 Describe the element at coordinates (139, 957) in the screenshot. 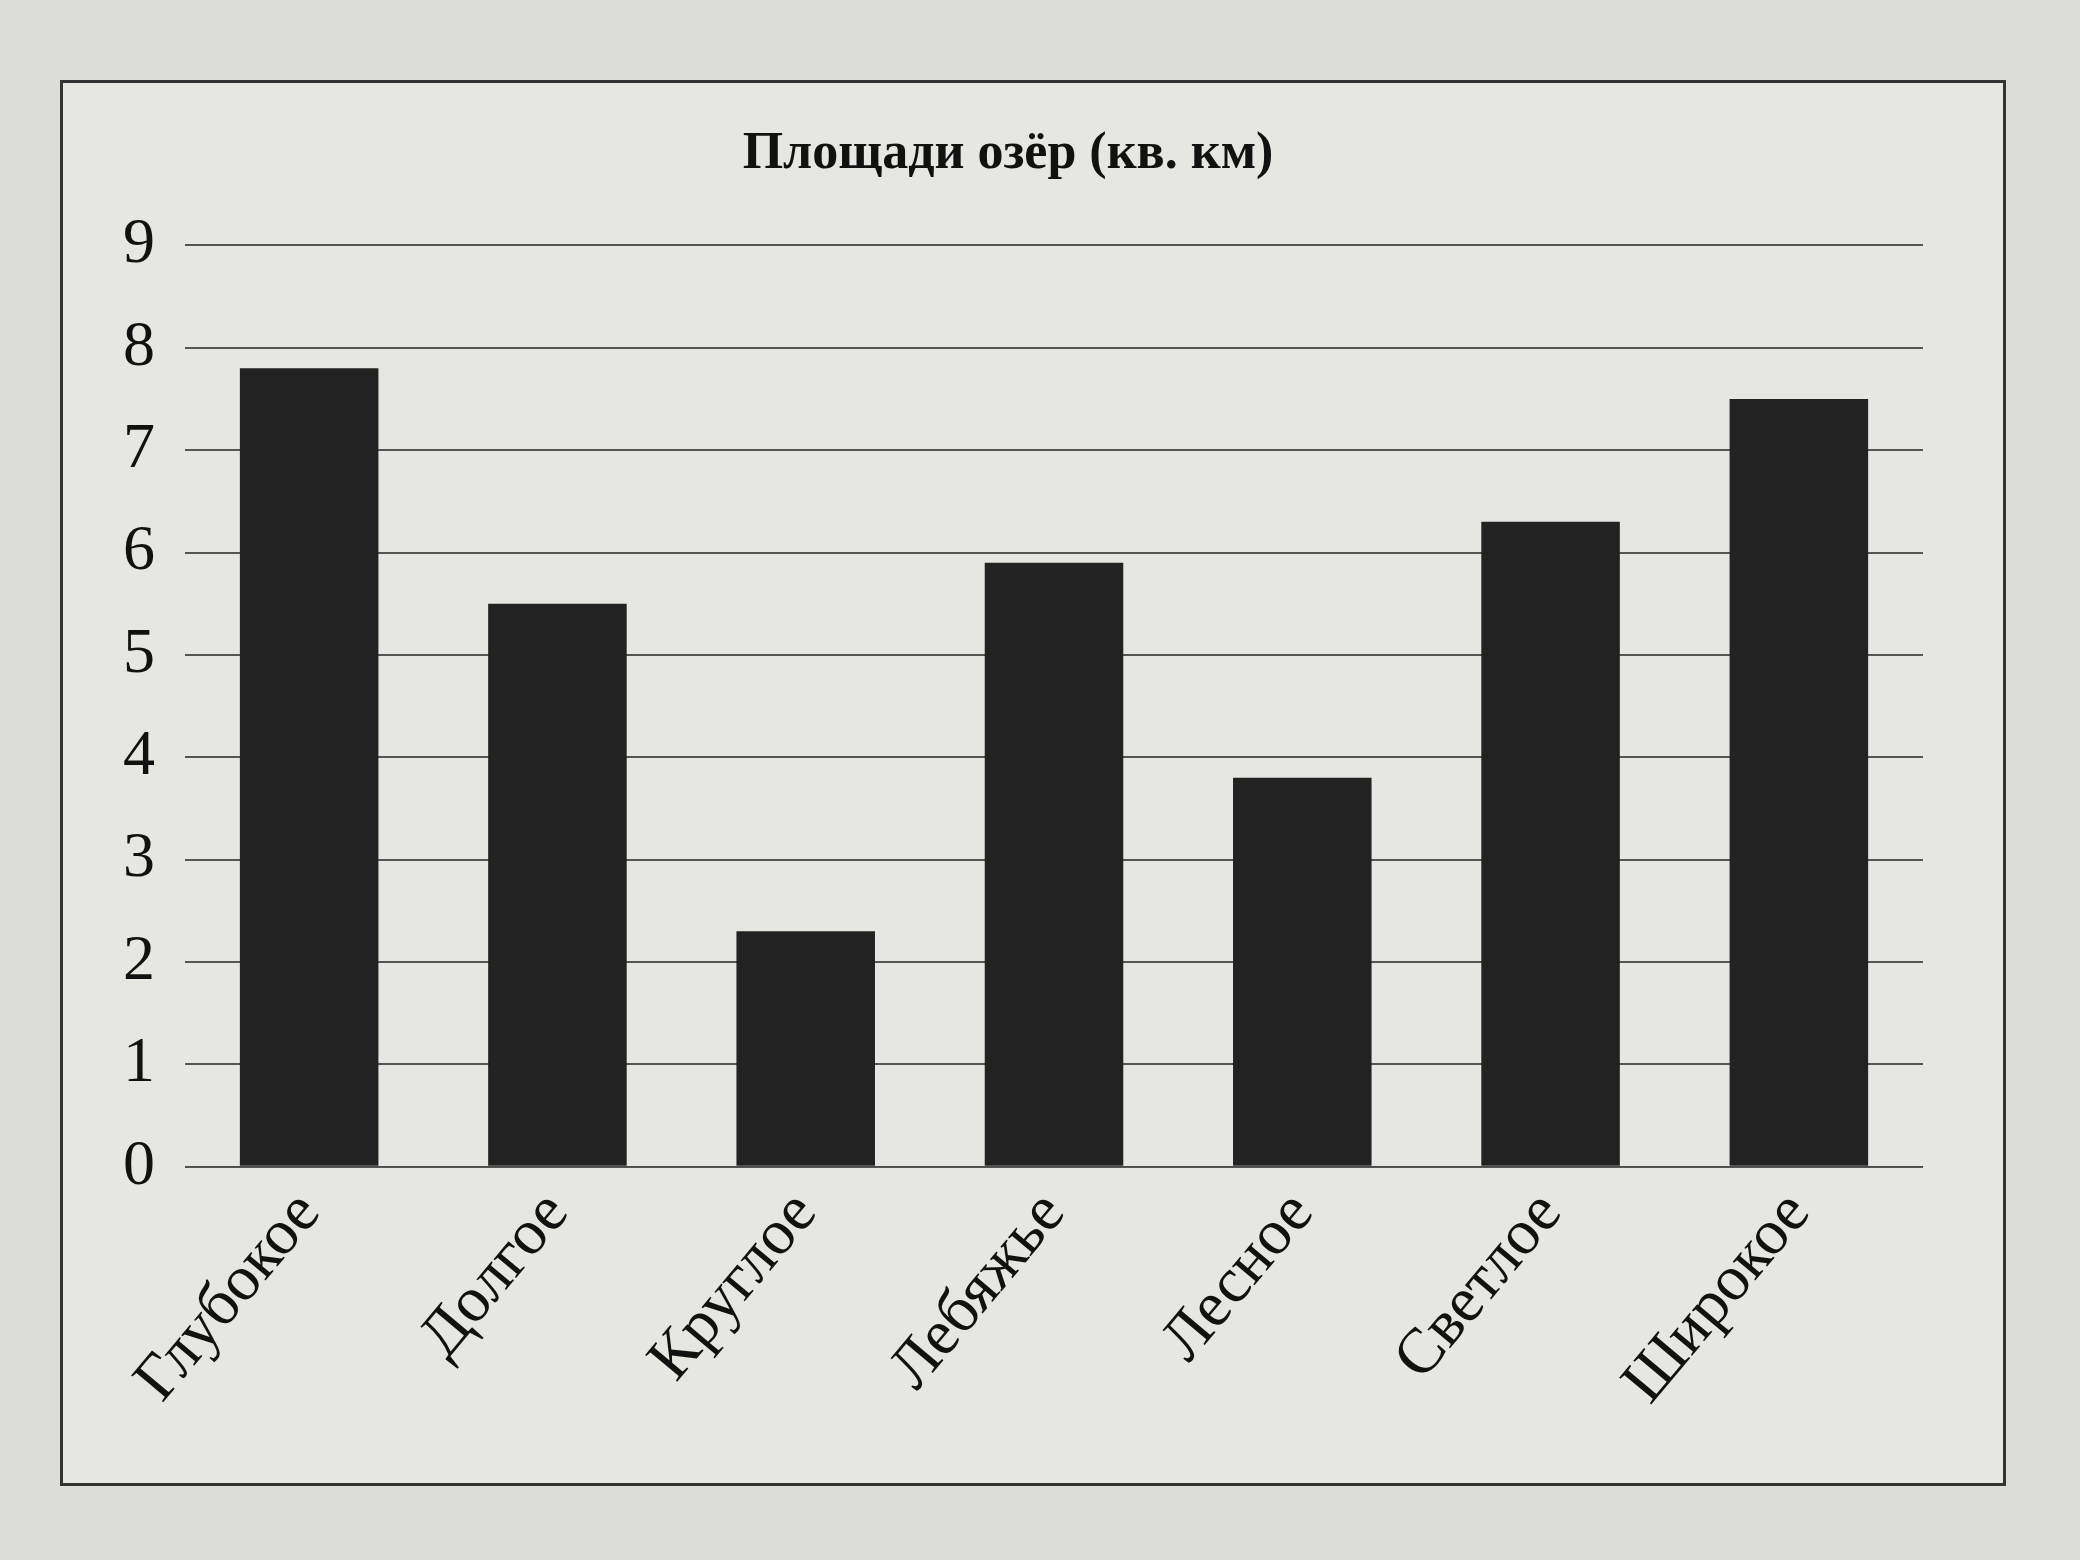

I see `y-tick-label: 2` at that location.